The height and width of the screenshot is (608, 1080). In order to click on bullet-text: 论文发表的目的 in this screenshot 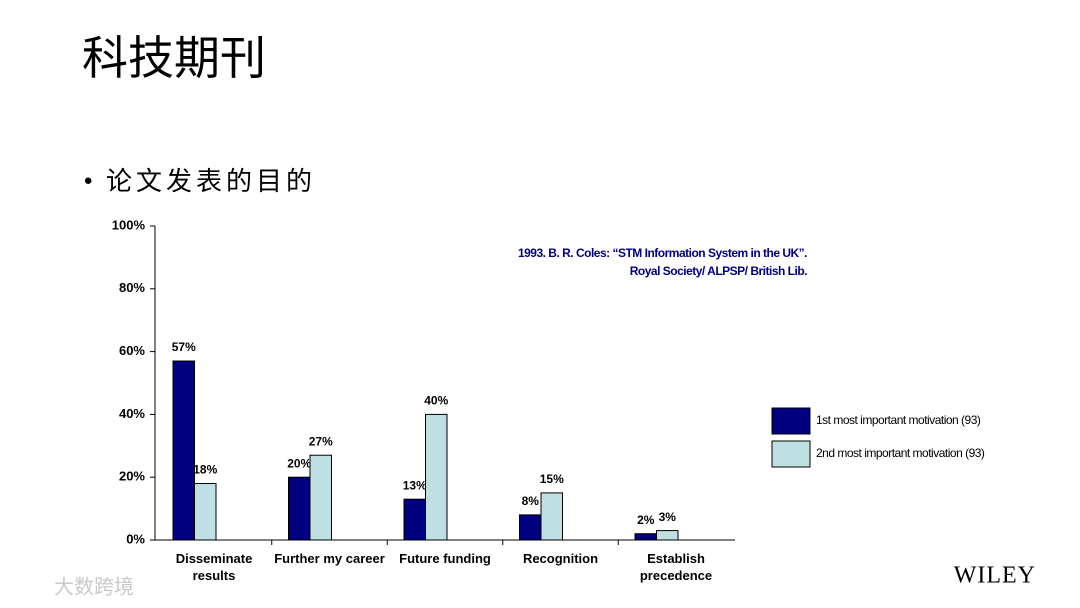, I will do `click(211, 182)`.